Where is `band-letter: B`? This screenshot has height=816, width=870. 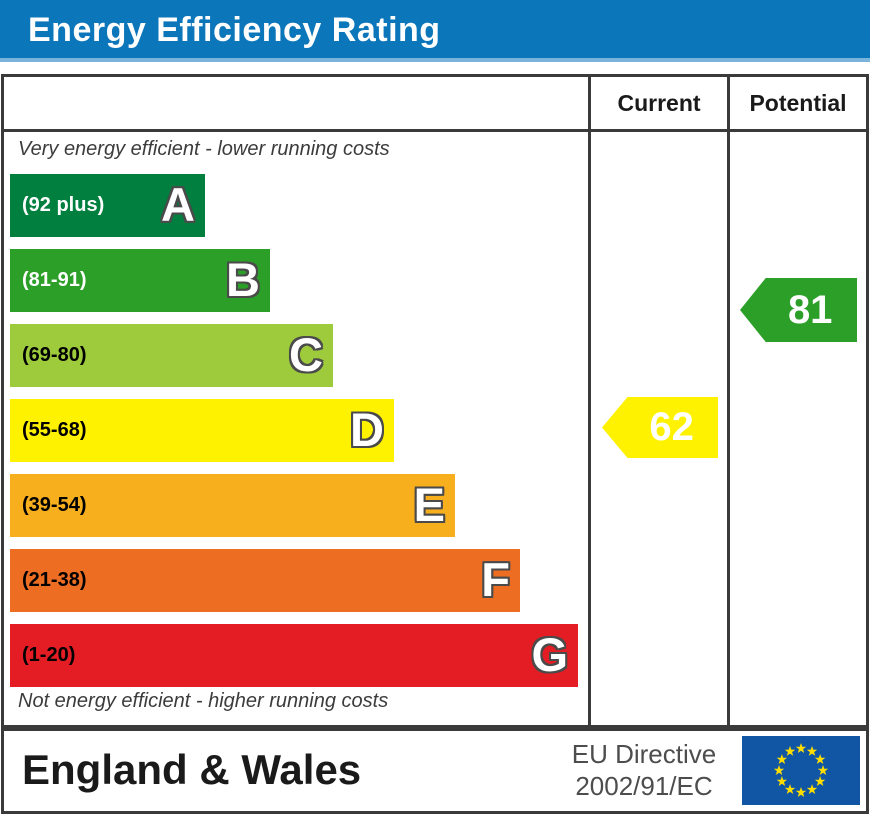 band-letter: B is located at coordinates (243, 279).